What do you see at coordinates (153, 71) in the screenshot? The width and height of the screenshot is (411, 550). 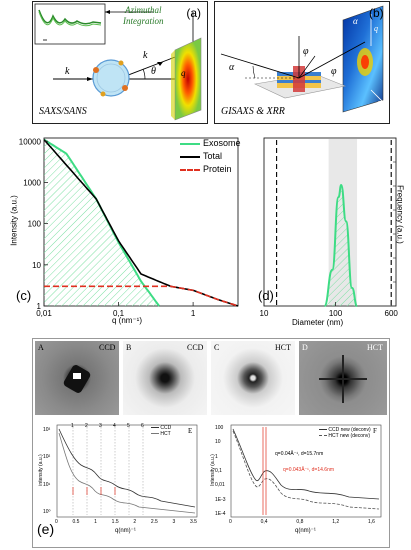 I see `theta-label: θ` at bounding box center [153, 71].